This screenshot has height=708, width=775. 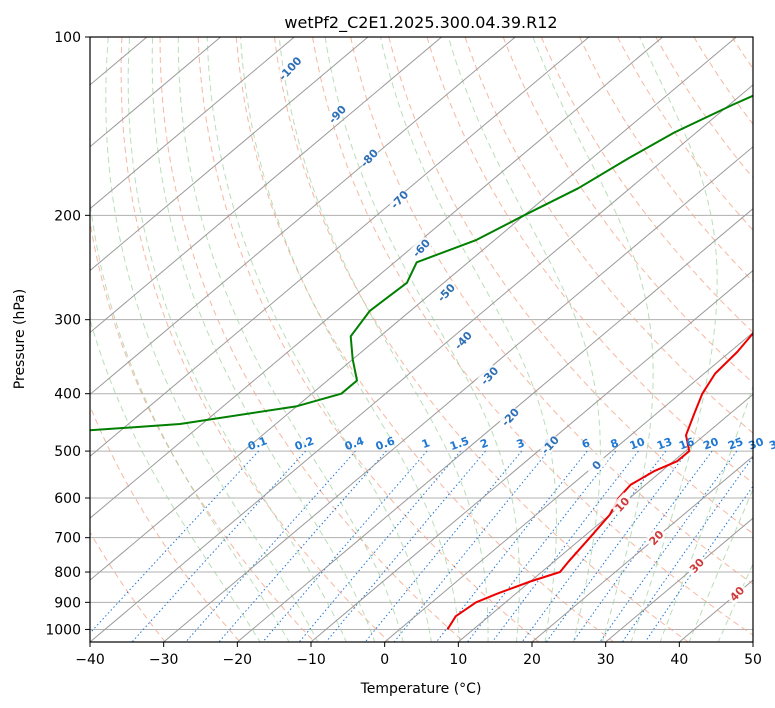 I want to click on x-tick-label: 10, so click(x=458, y=660).